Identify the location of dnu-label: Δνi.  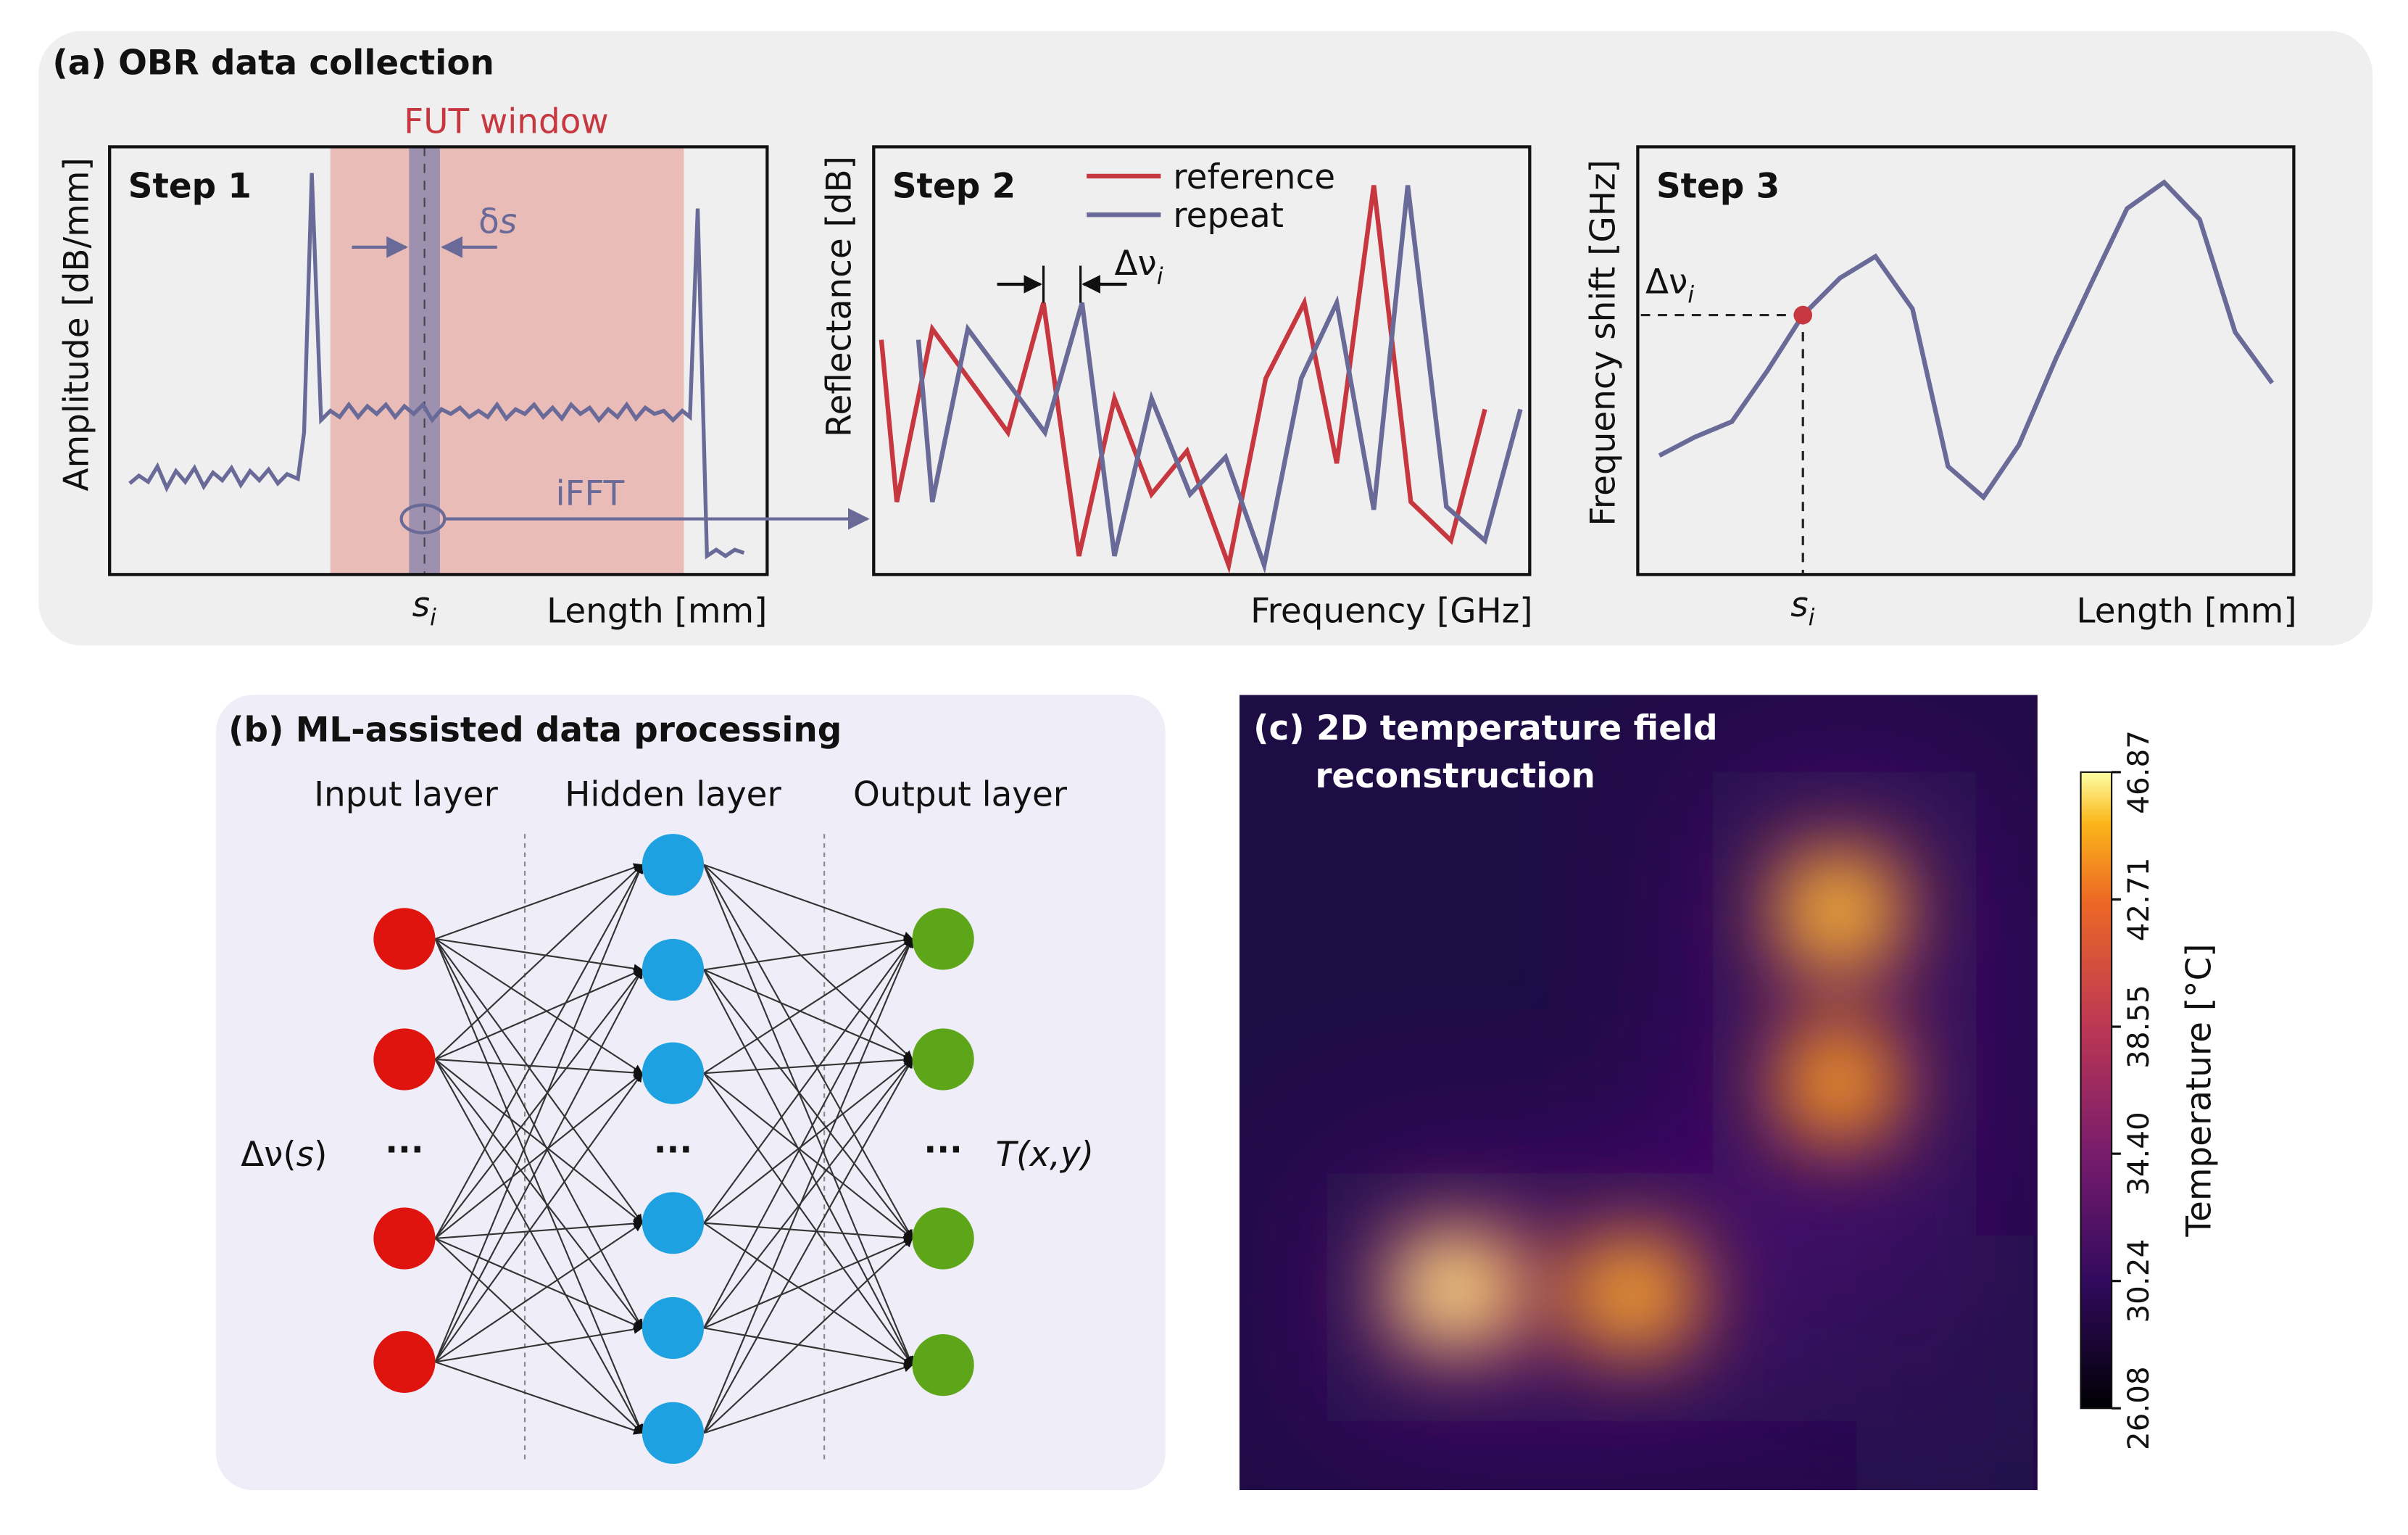
(1138, 267).